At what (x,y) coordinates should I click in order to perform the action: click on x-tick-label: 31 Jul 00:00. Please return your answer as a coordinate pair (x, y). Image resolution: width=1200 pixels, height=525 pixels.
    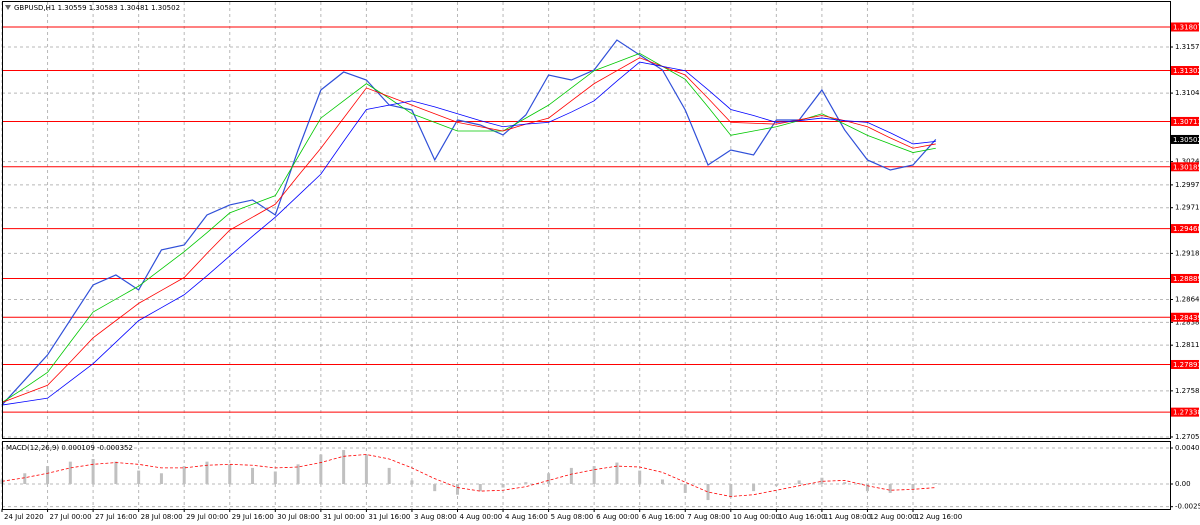
    Looking at the image, I should click on (344, 517).